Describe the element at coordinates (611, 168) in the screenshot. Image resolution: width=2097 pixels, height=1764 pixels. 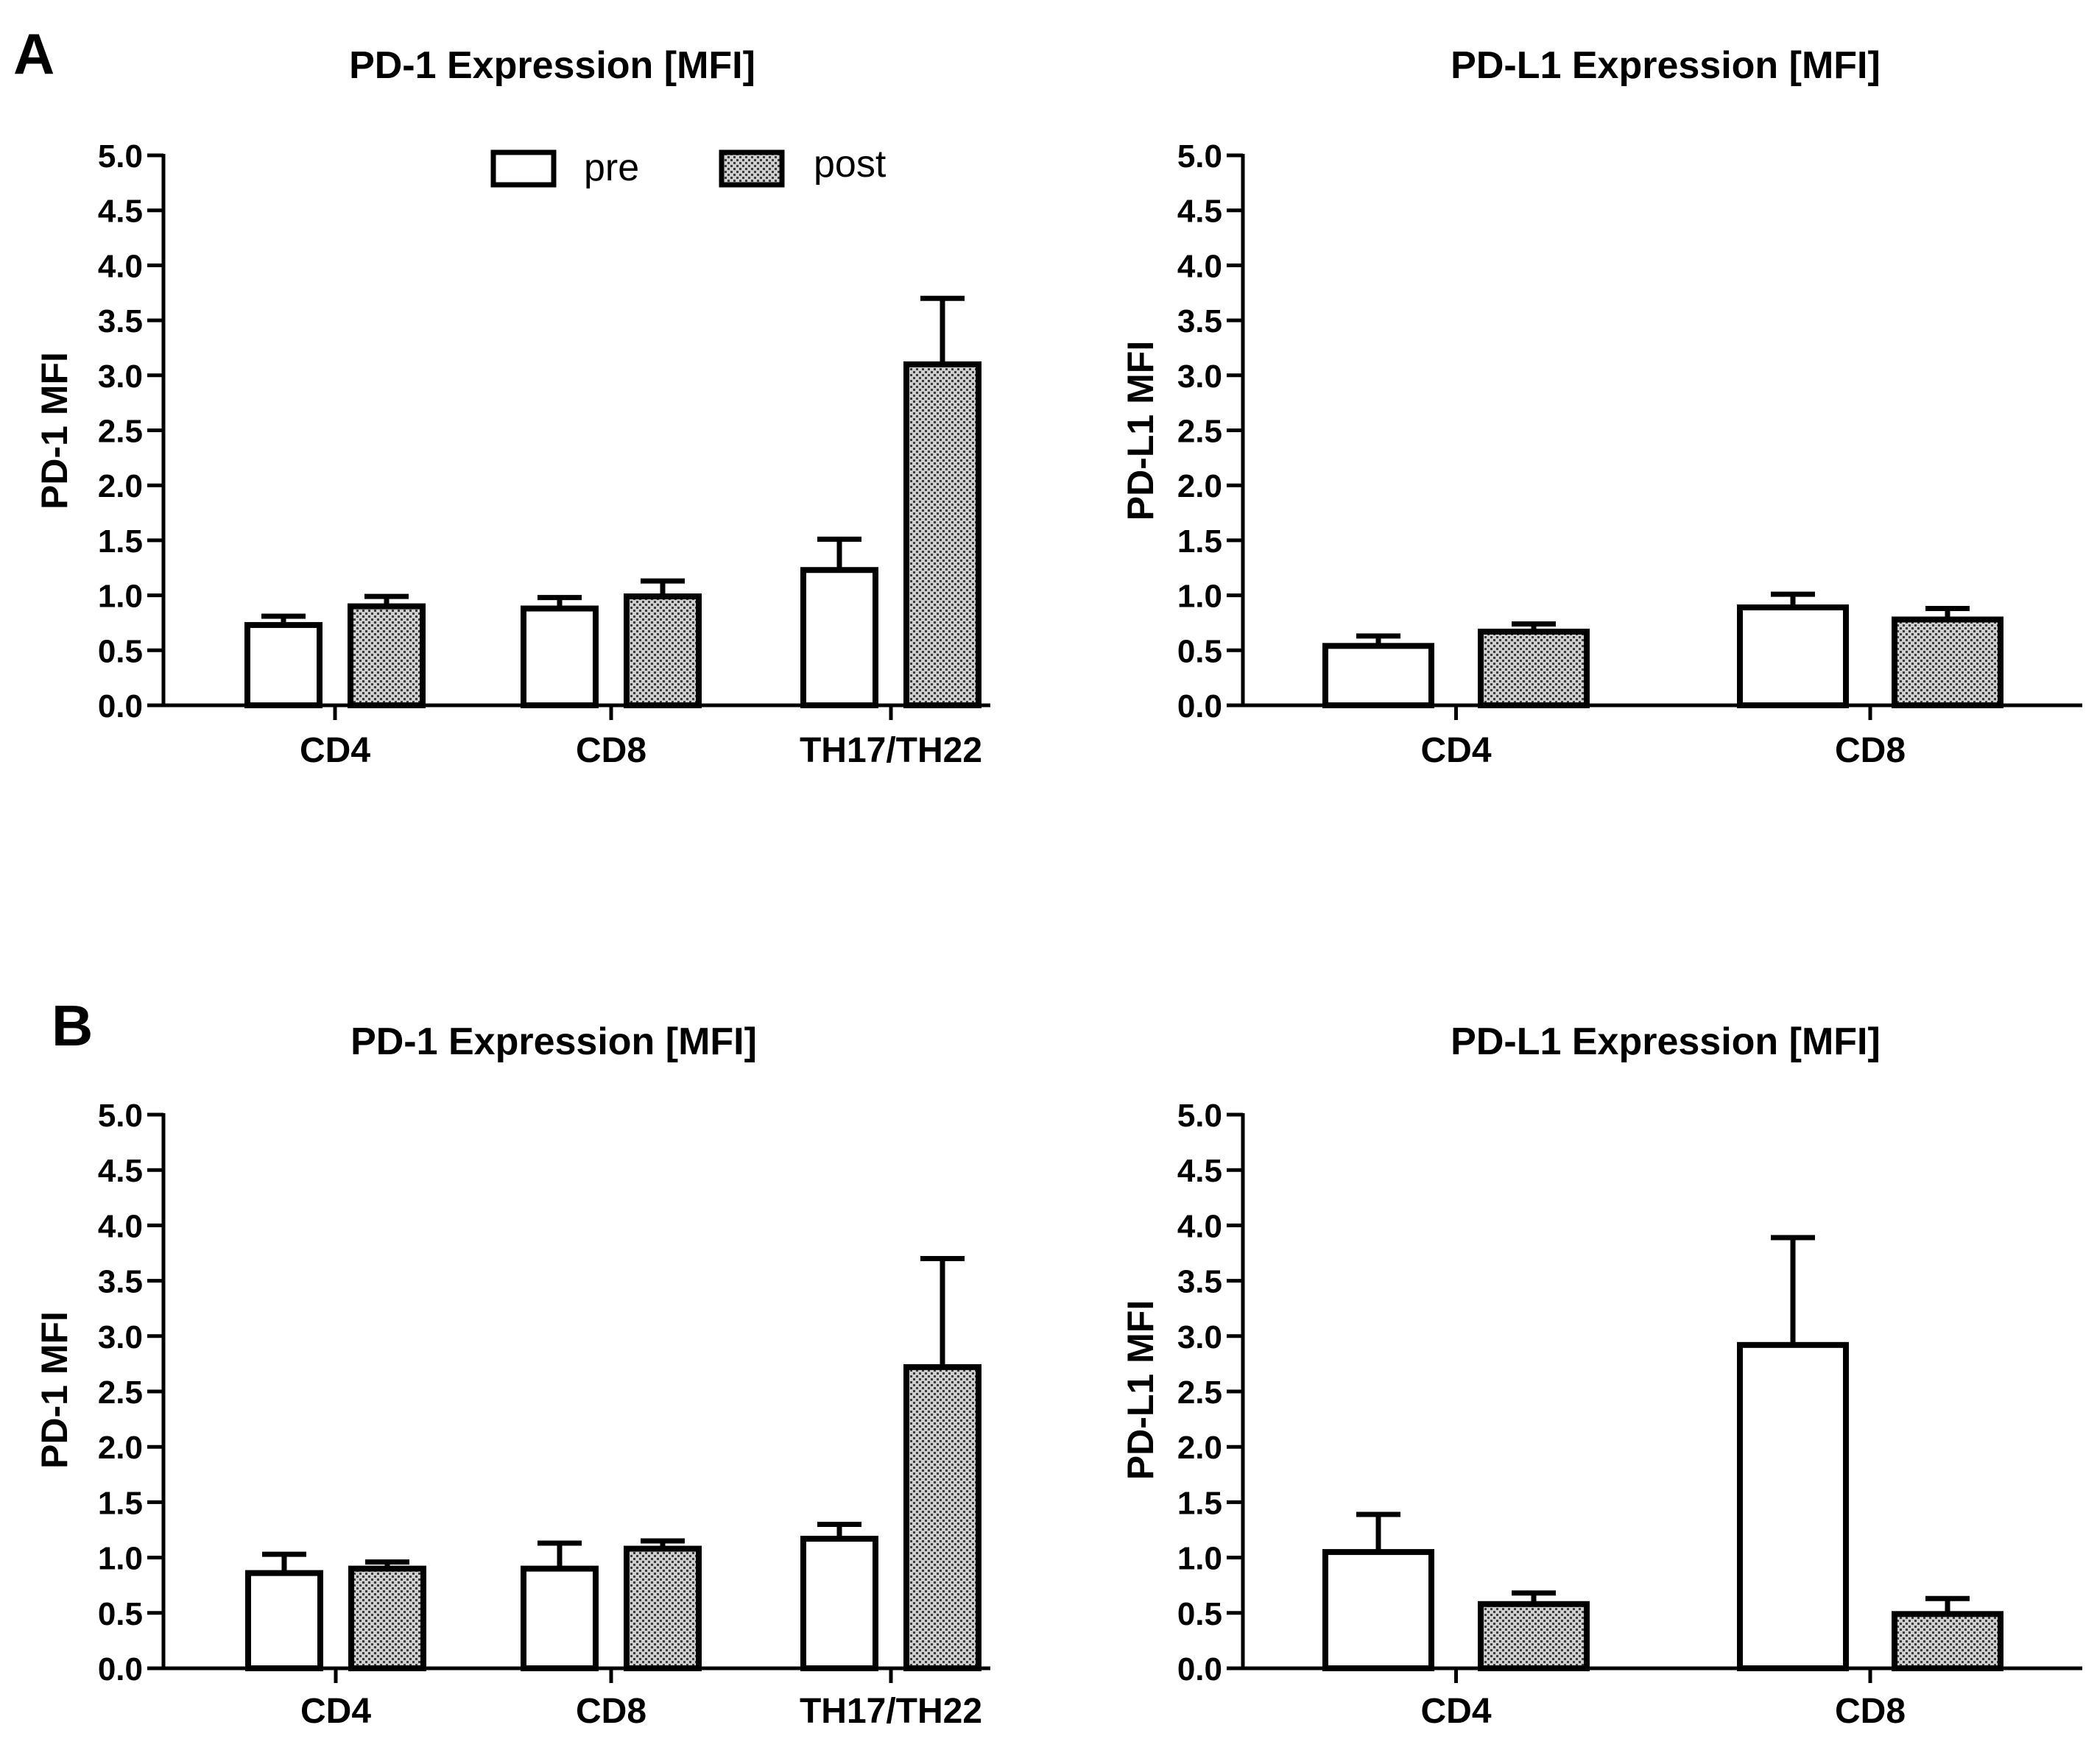
I see `legend-pre-label: pre` at that location.